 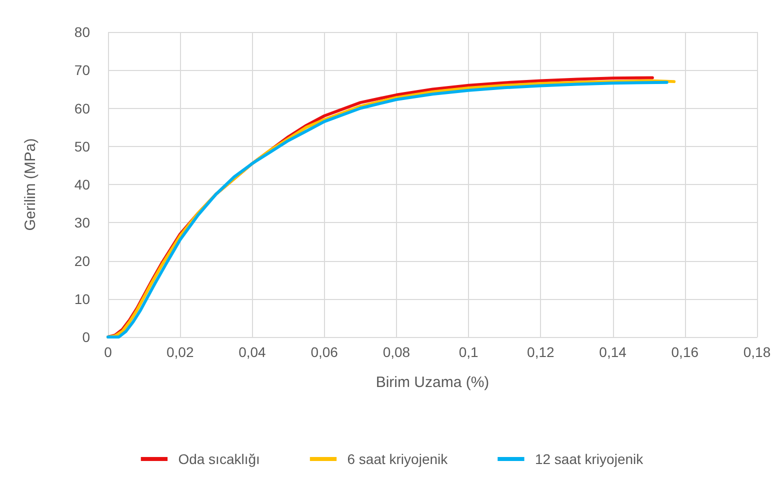 What do you see at coordinates (82, 222) in the screenshot?
I see `y-tick-label: 30` at bounding box center [82, 222].